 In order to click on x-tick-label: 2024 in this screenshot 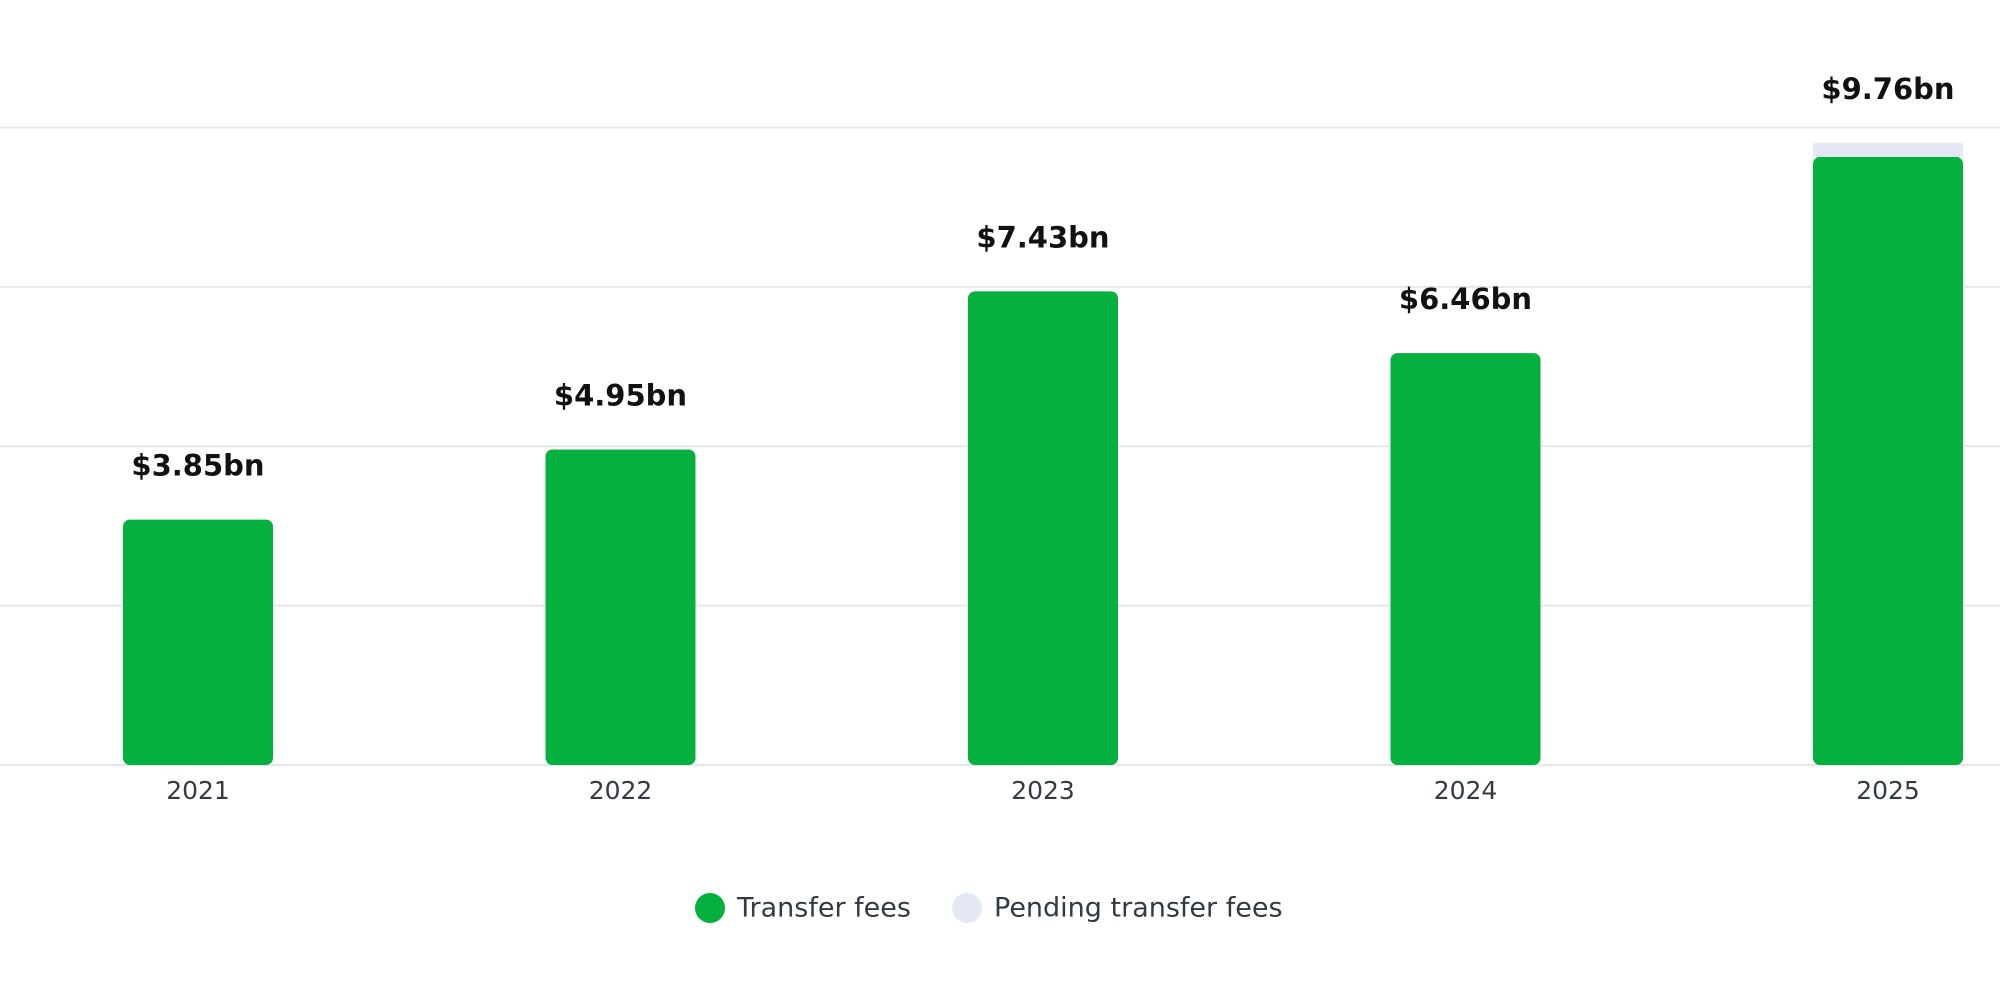, I will do `click(1466, 790)`.